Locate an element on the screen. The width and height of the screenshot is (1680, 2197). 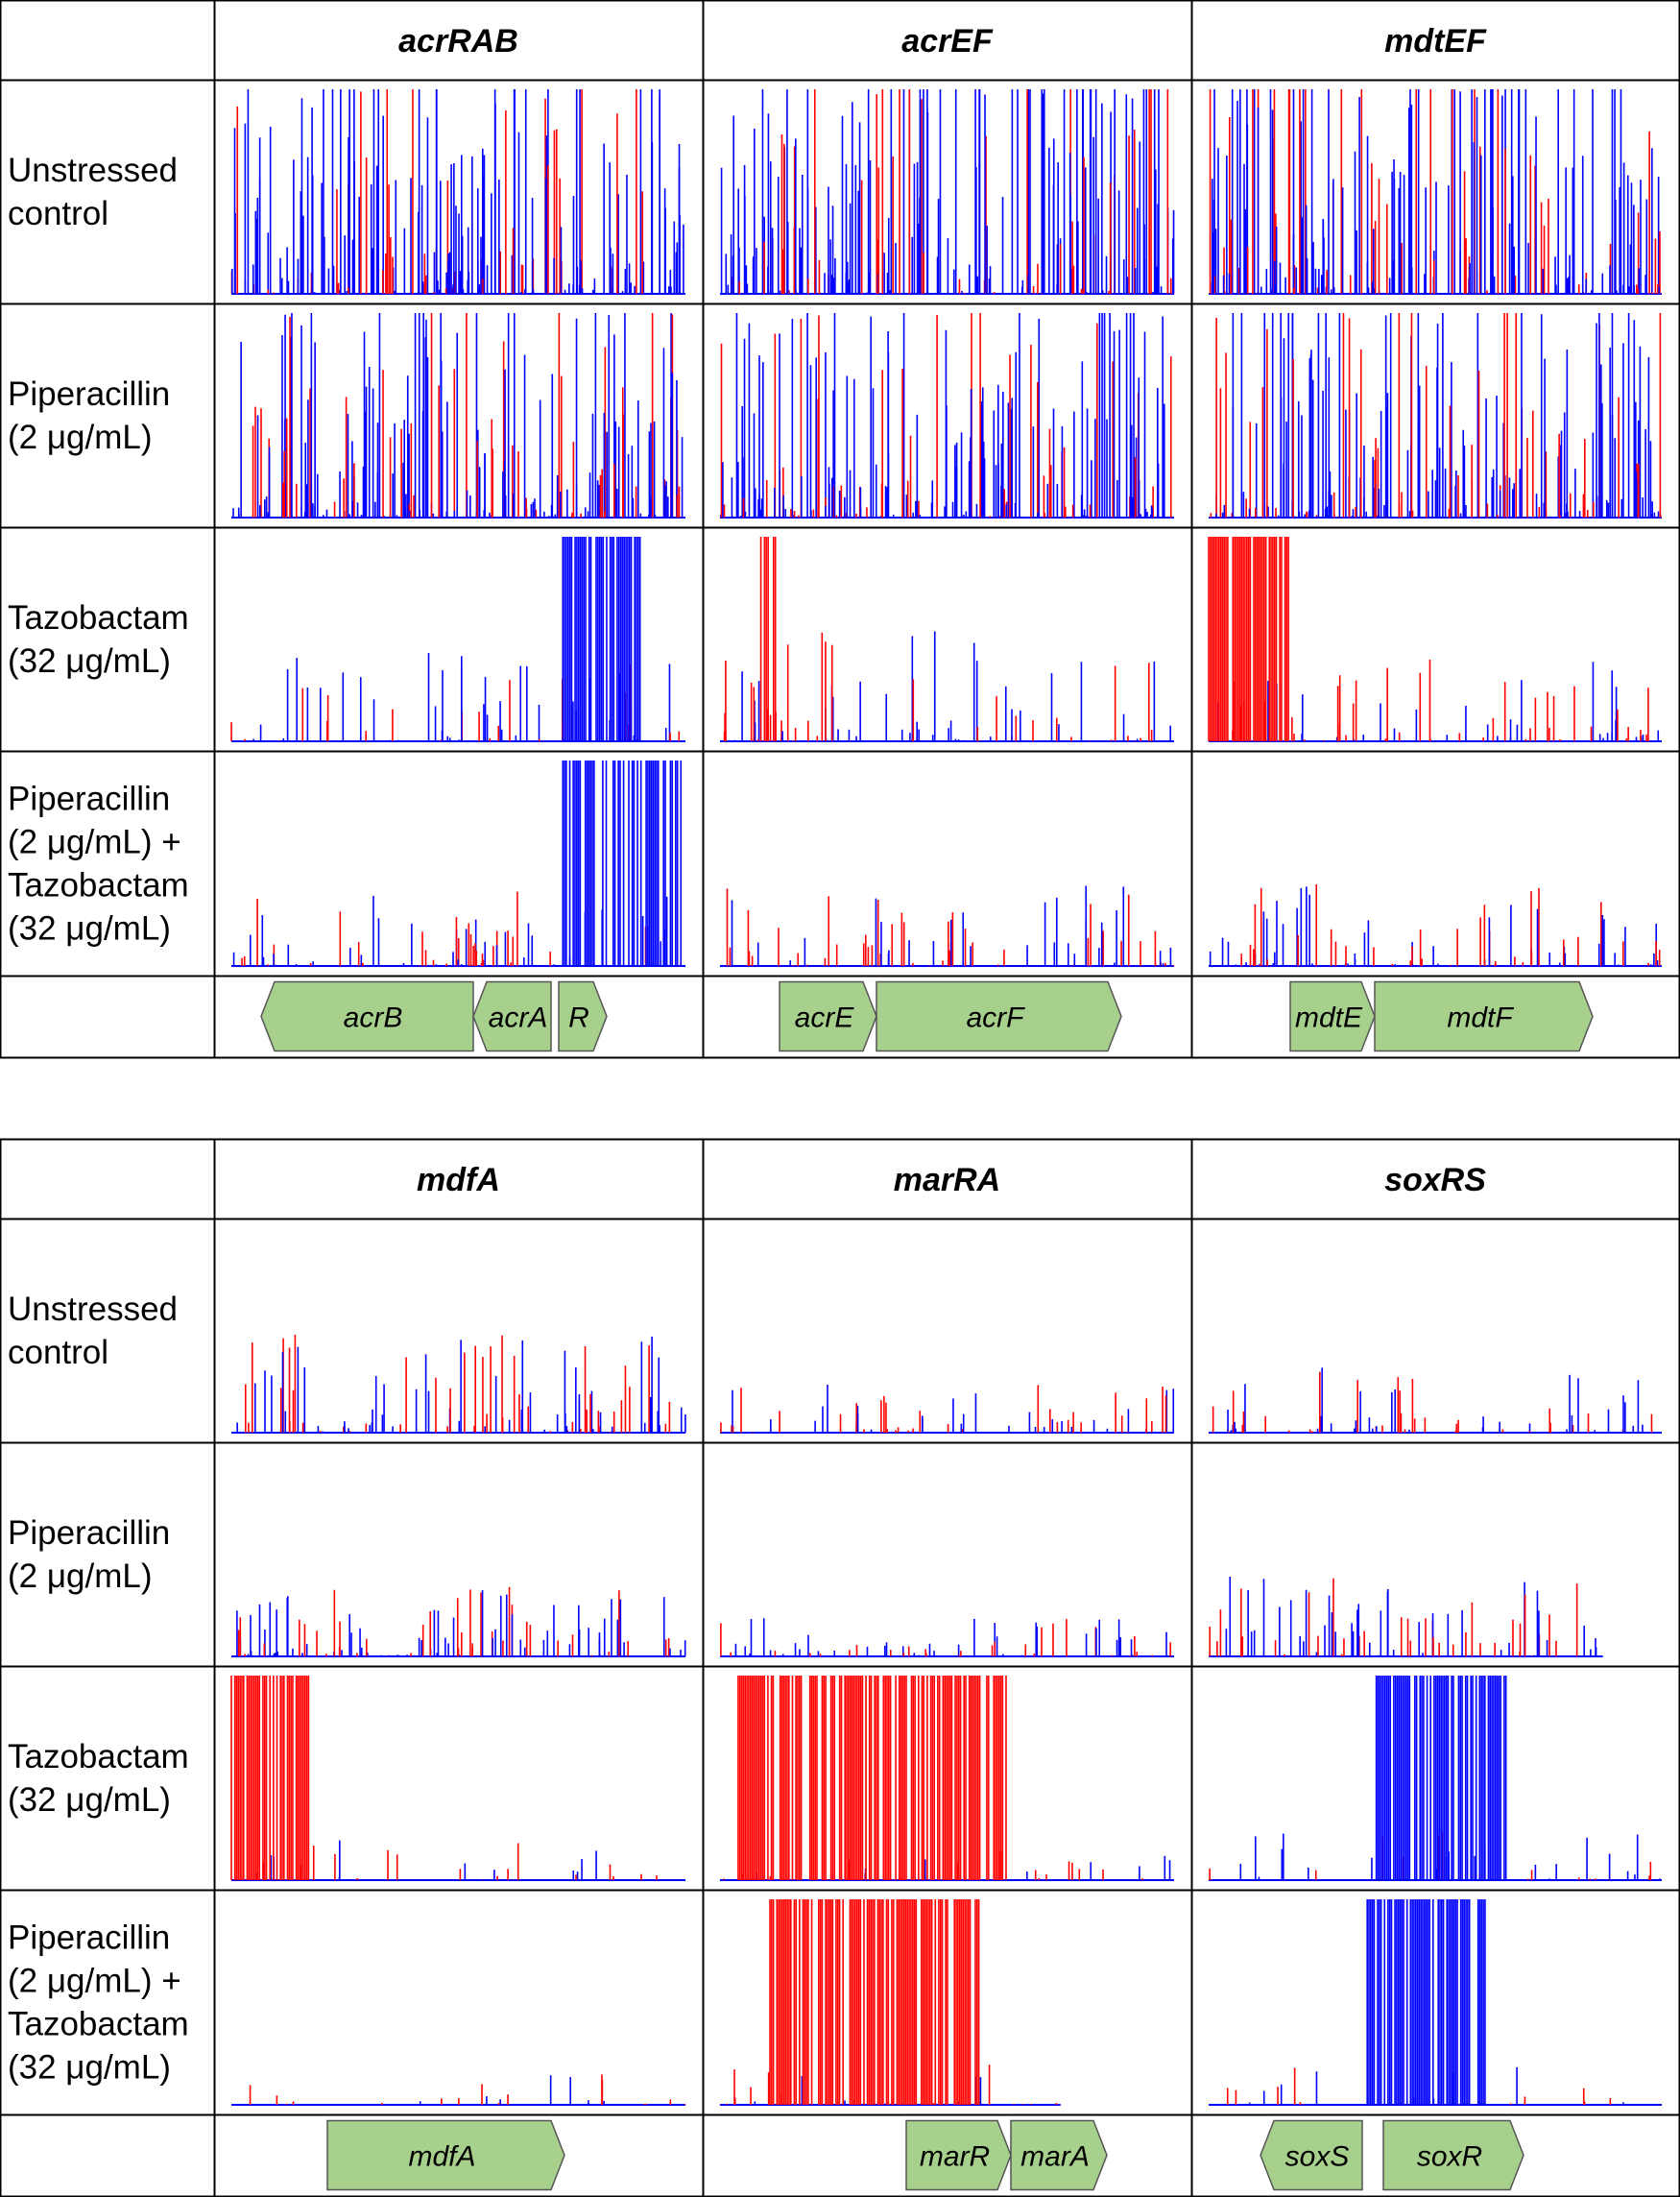
gene-arrow-mdtF is located at coordinates (1484, 1016).